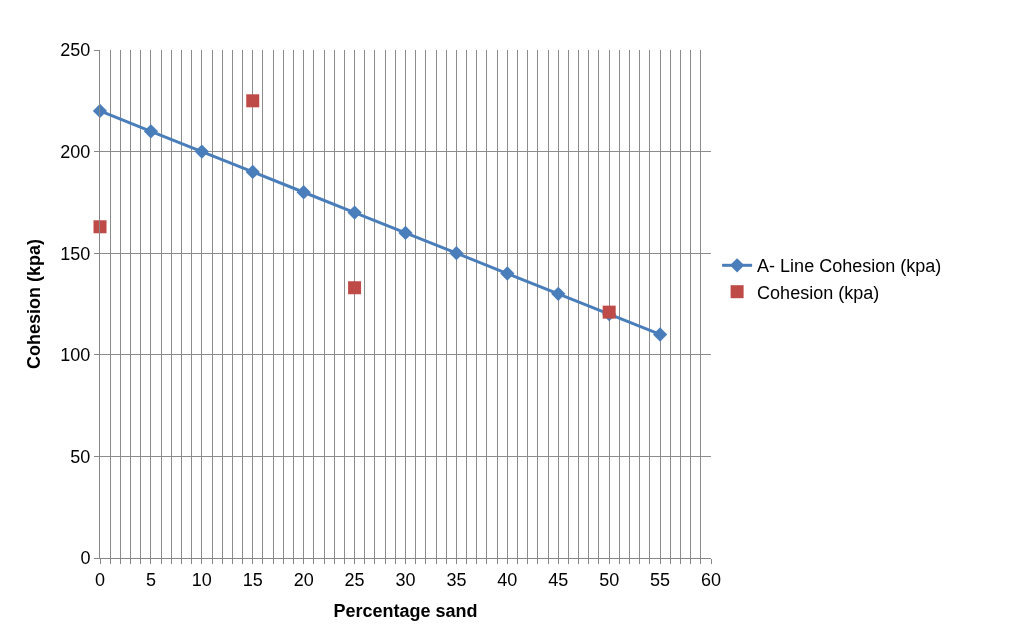 The width and height of the screenshot is (1031, 628). I want to click on legend-label: A- Line Cohesion (kpa), so click(849, 266).